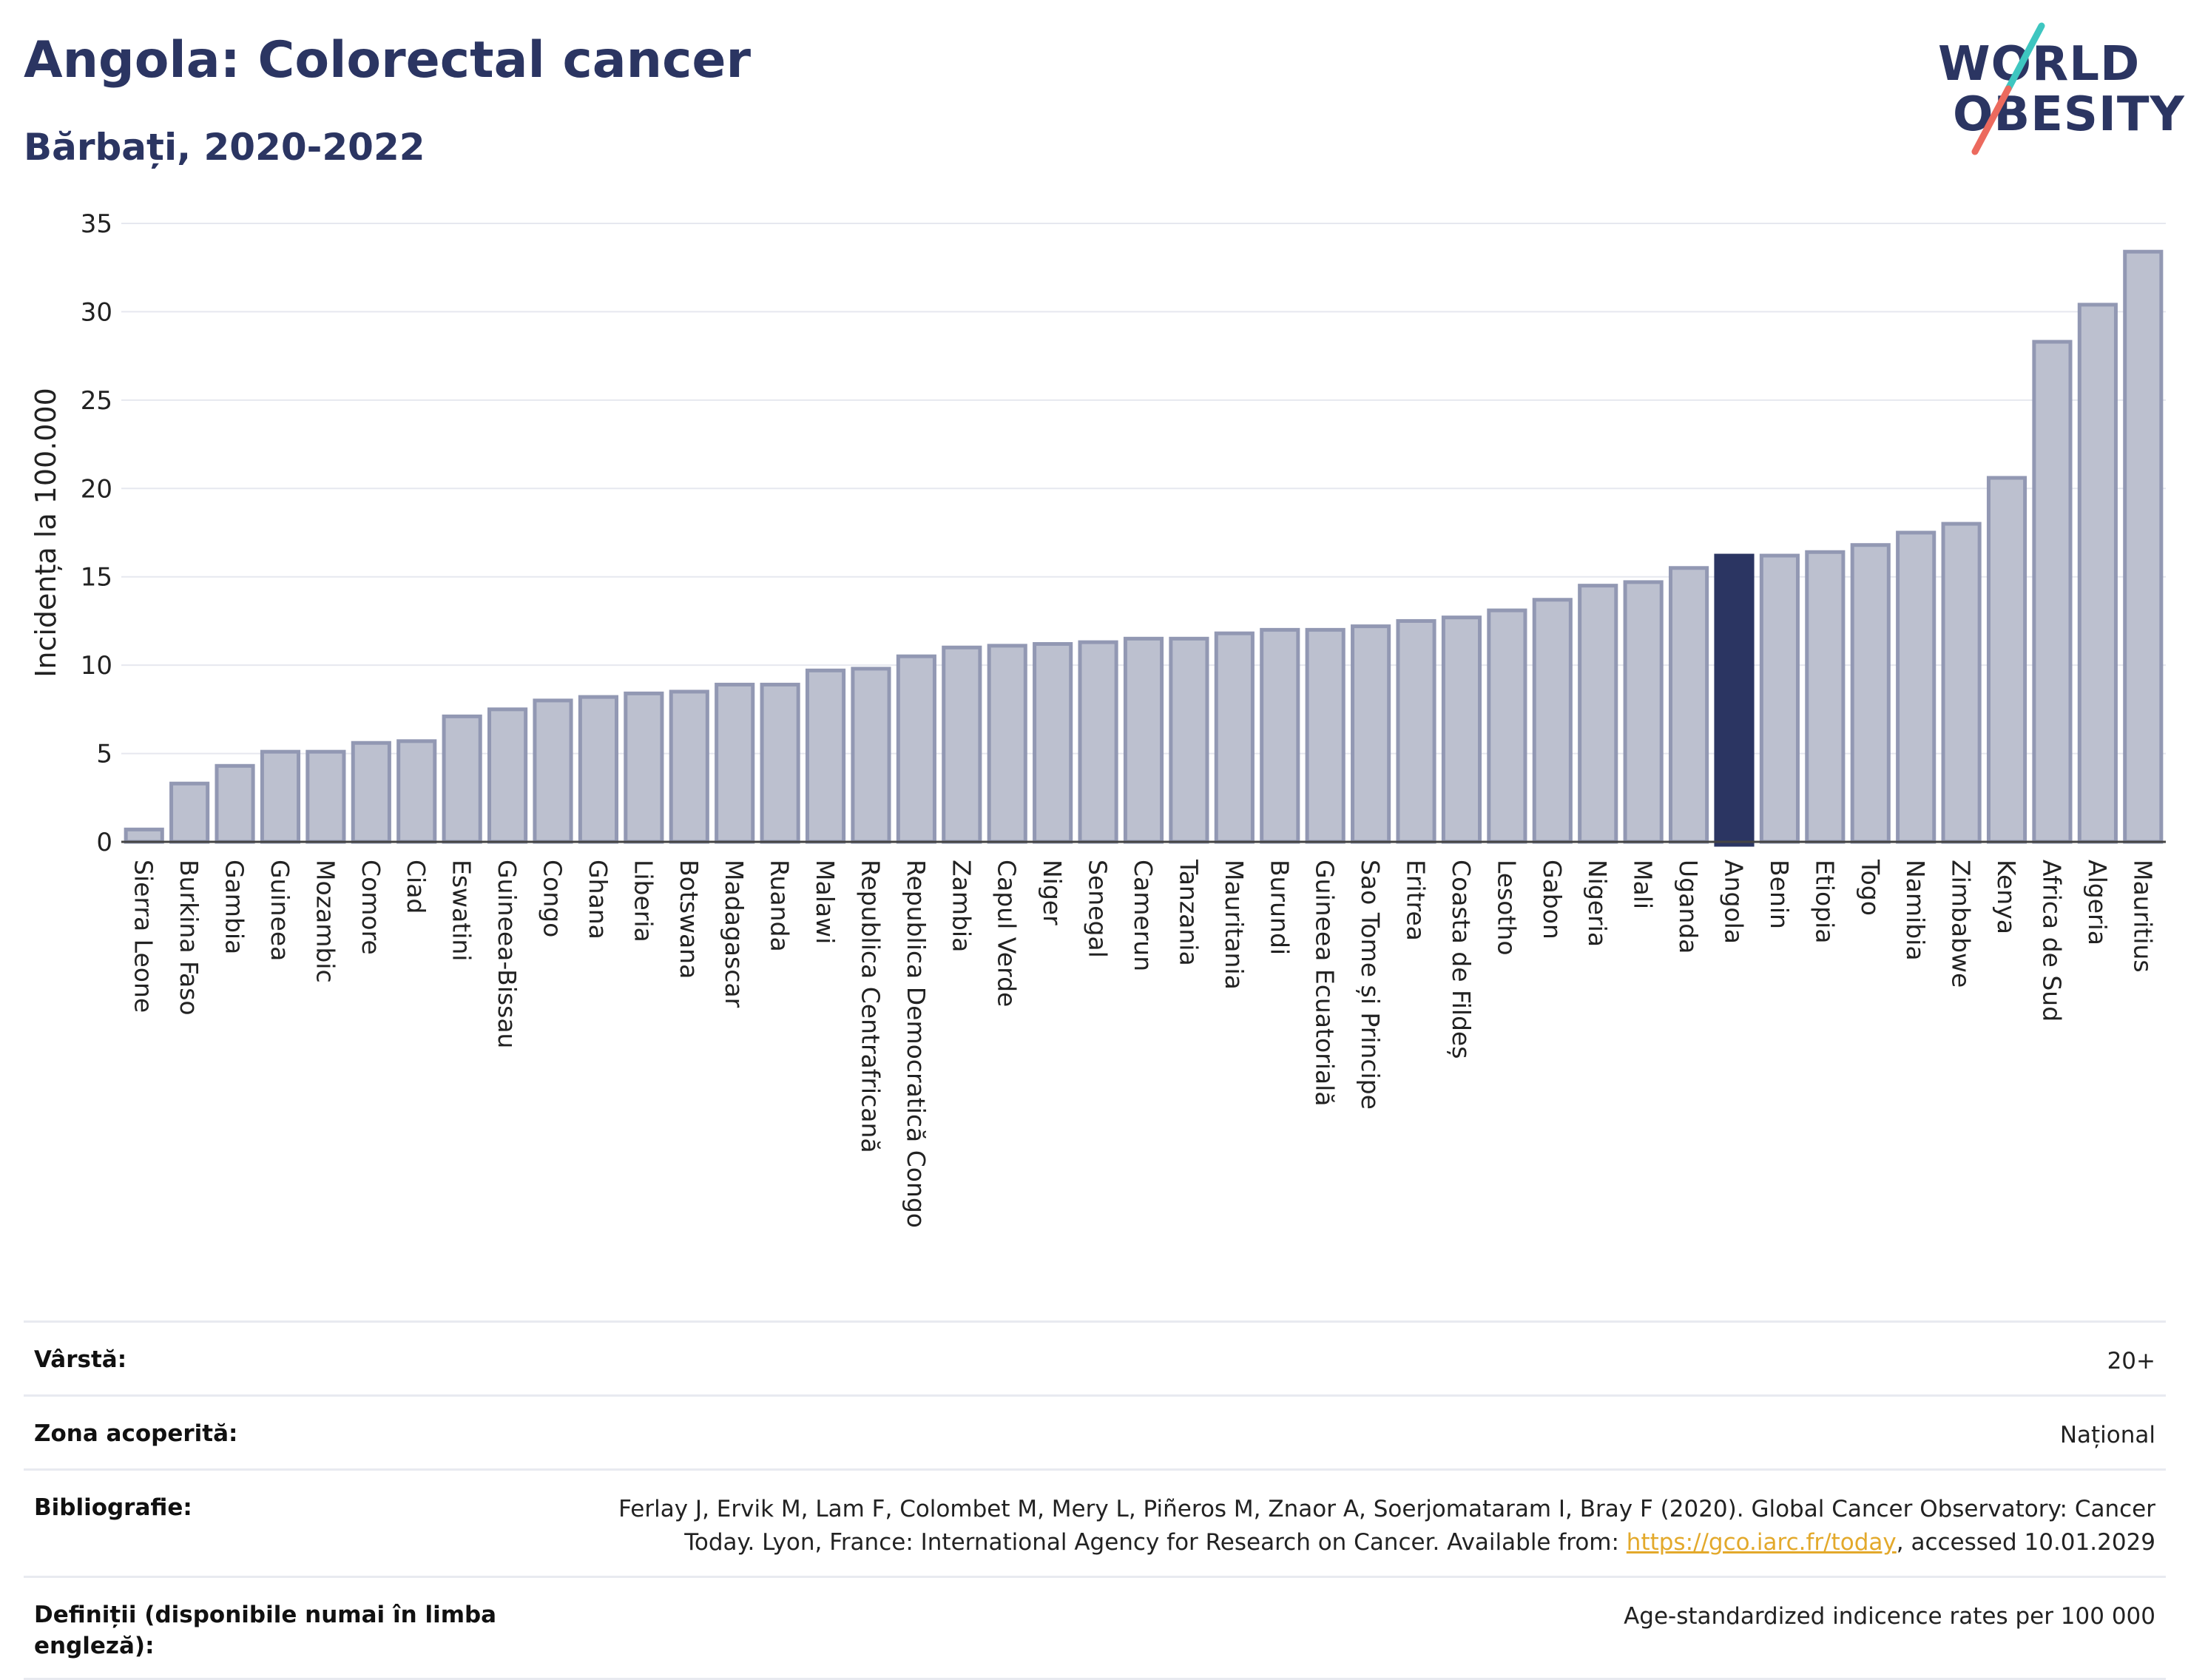  Describe the element at coordinates (1008, 933) in the screenshot. I see `x-tick-label: Capul Verde` at that location.